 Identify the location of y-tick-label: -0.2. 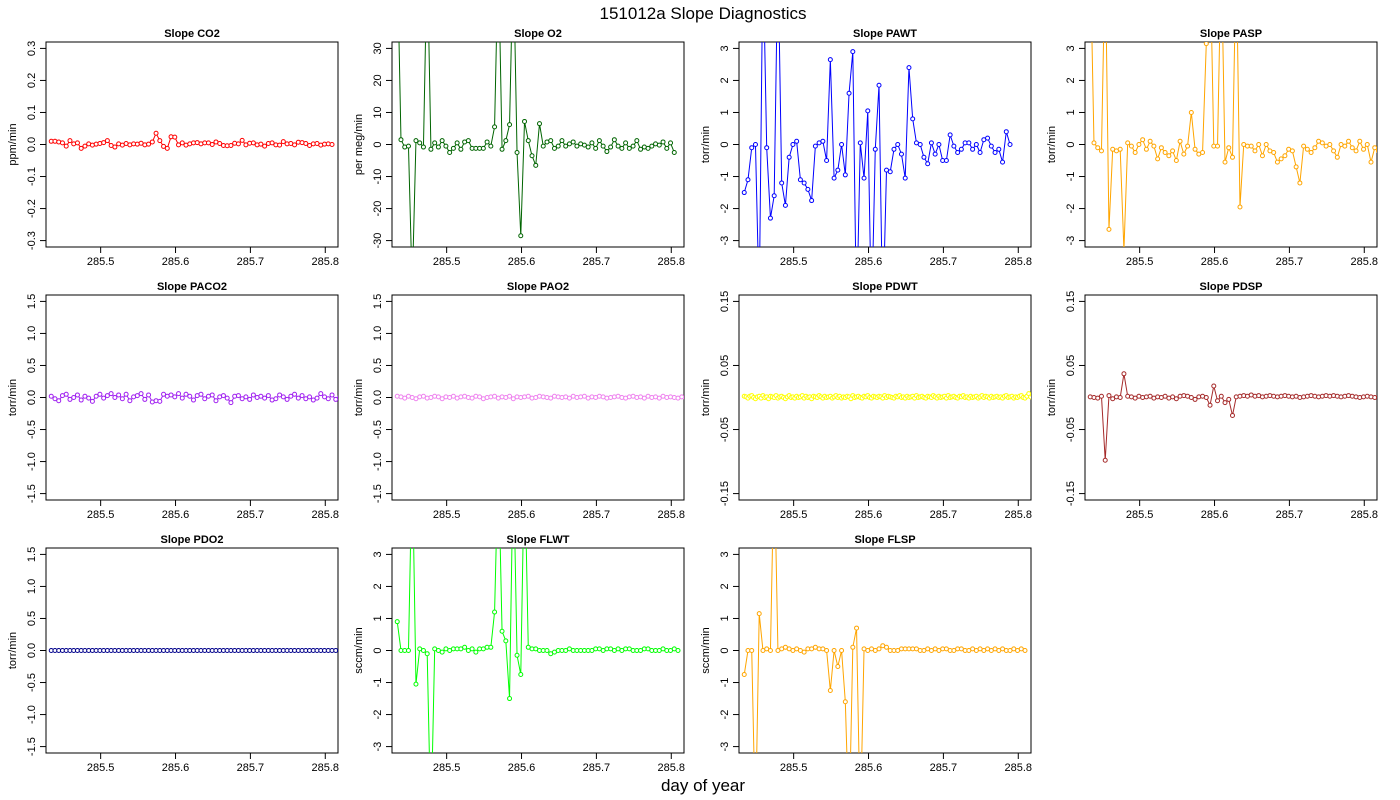
(32, 208).